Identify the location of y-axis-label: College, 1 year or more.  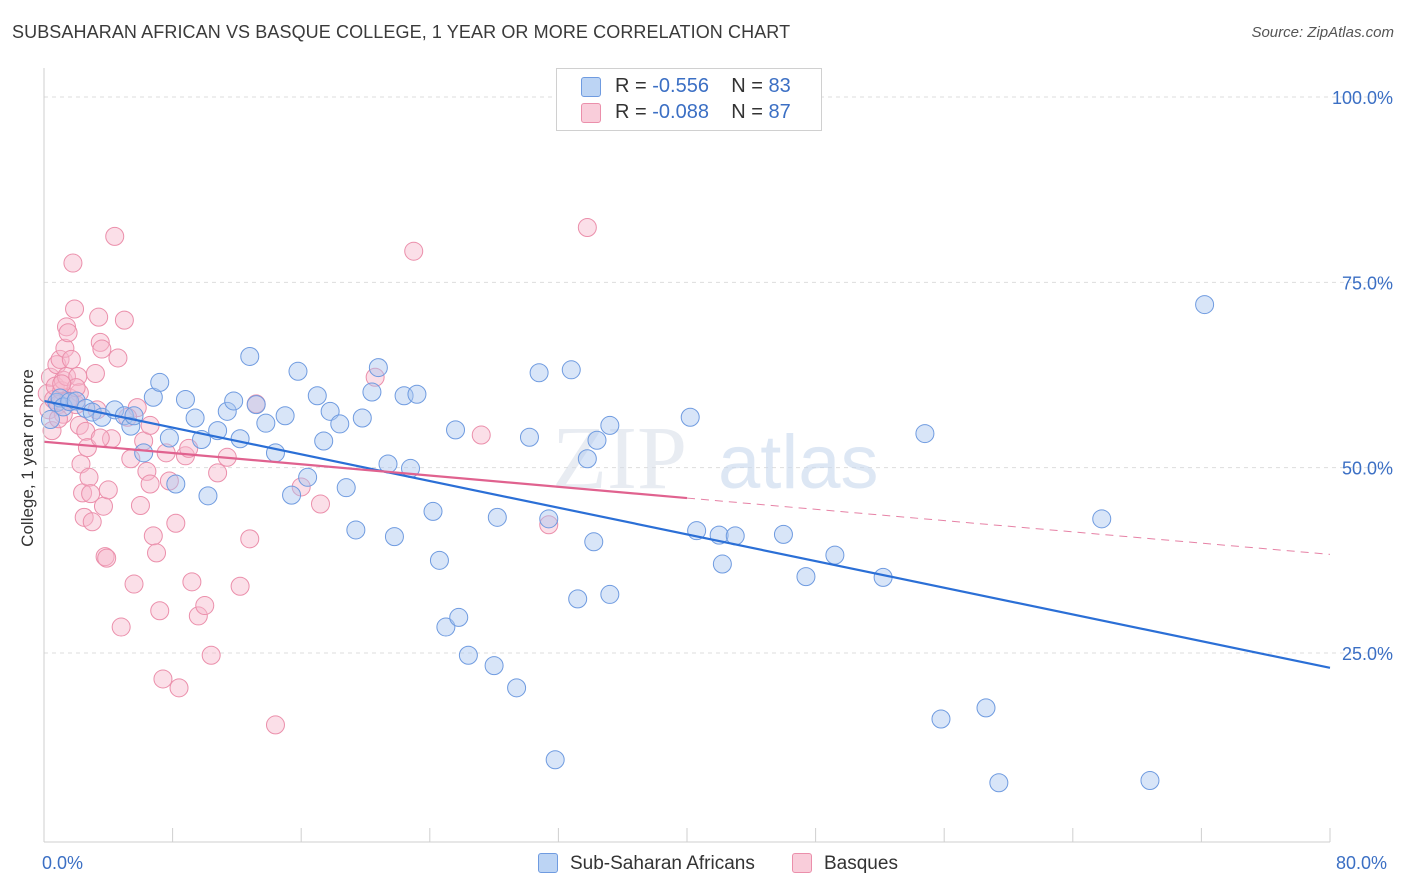
(27, 458).